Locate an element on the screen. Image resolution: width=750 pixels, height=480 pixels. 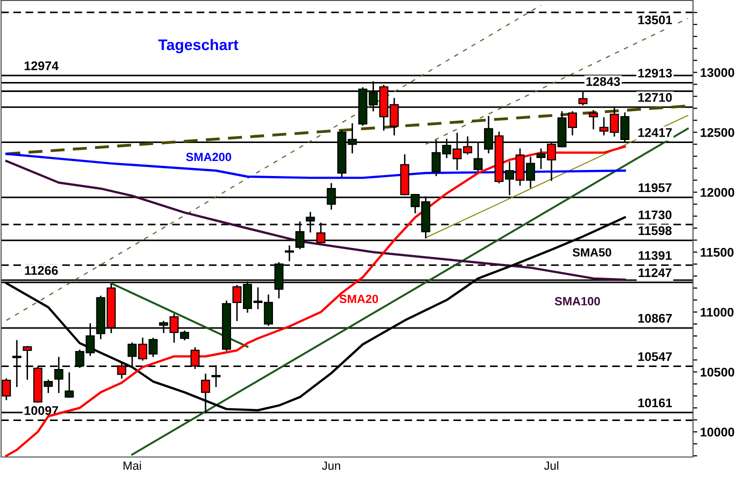
ref-line-label: 10161 is located at coordinates (655, 403).